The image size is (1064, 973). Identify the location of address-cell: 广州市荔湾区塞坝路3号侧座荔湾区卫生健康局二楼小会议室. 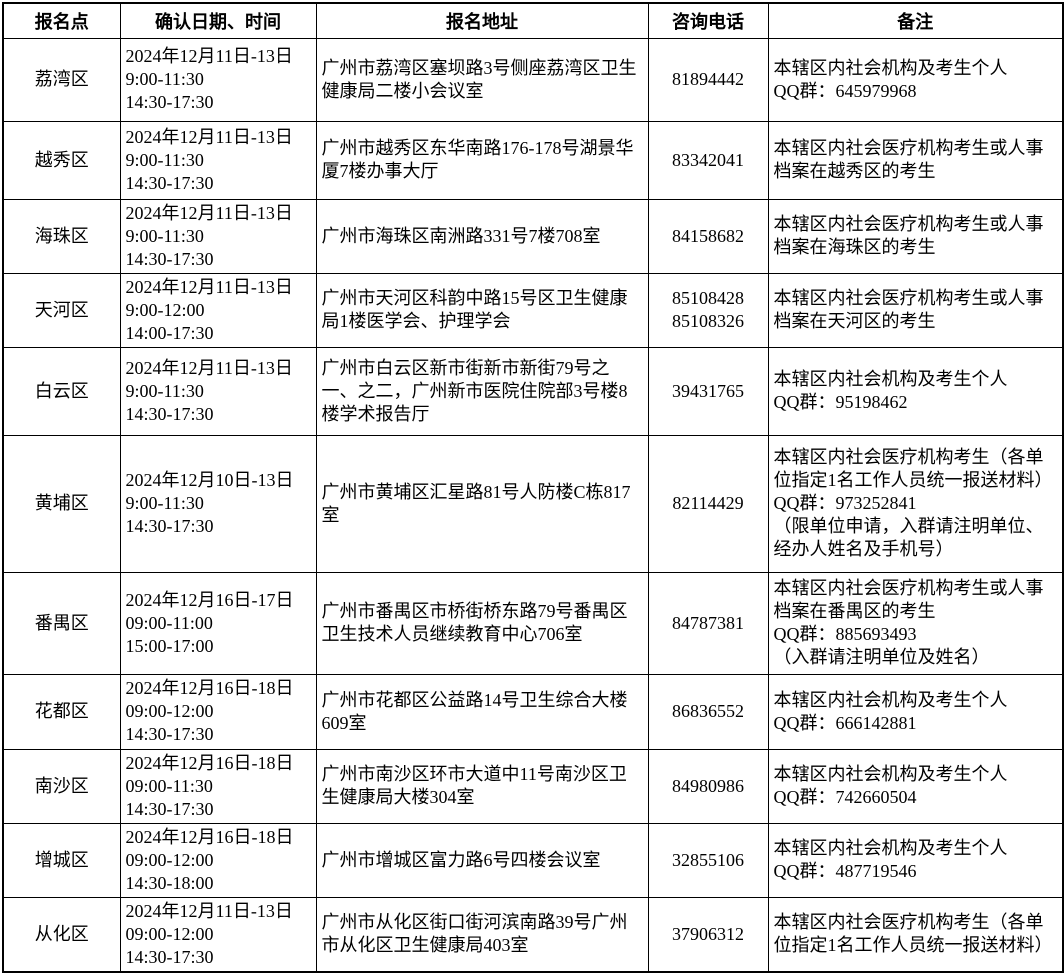
(482, 79).